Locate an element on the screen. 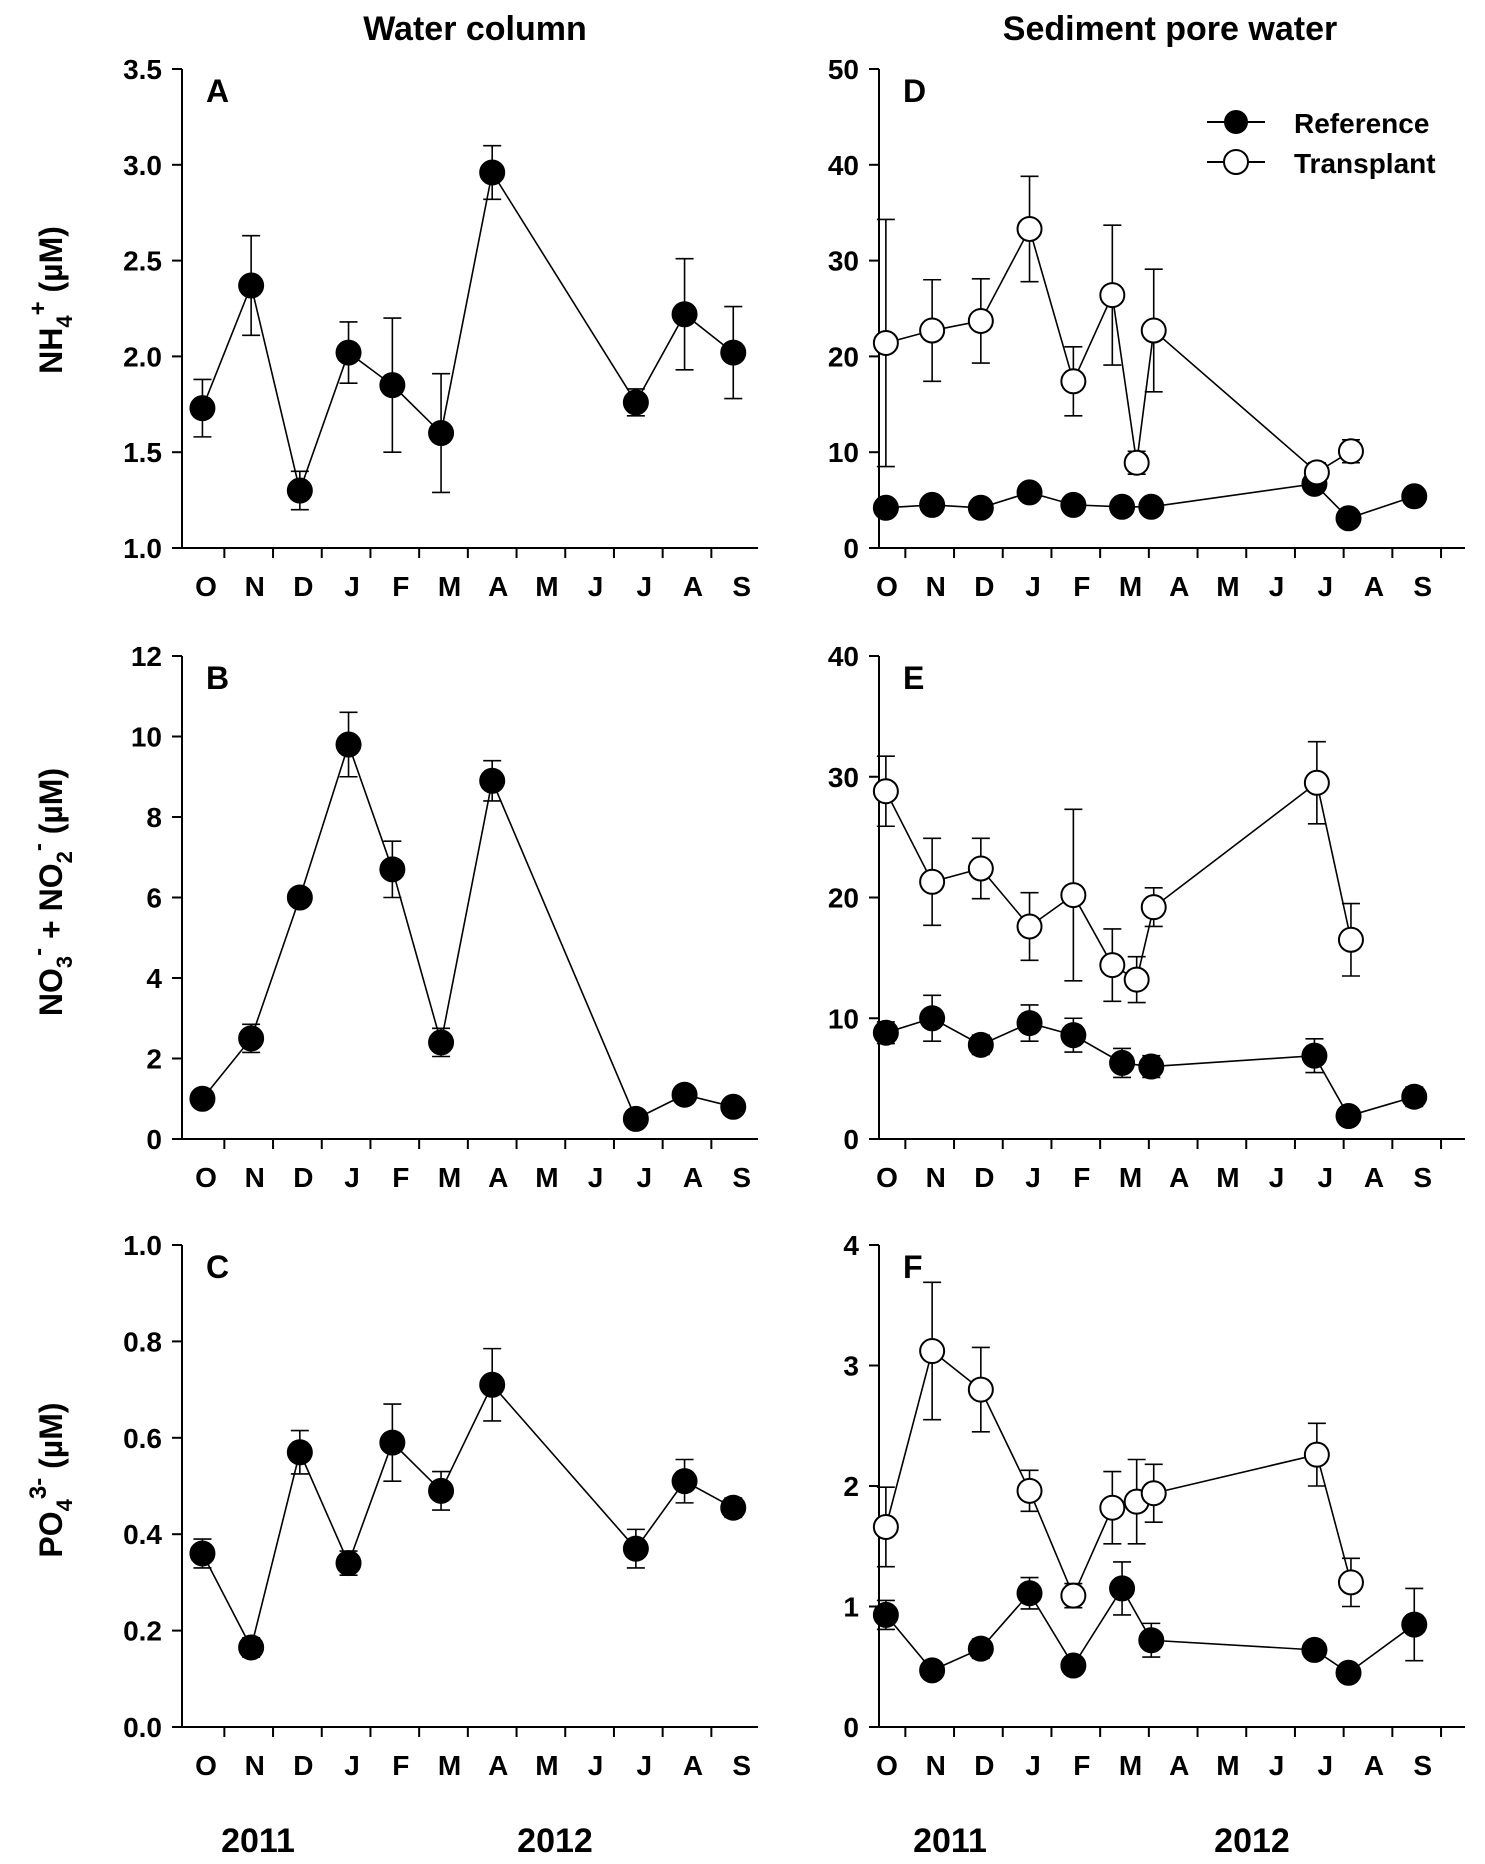 The image size is (1485, 1864). x-tick-label-A: A is located at coordinates (498, 586).